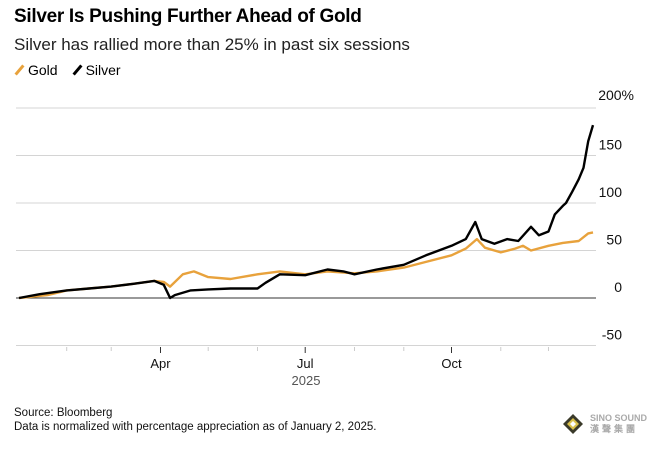 Image resolution: width=662 pixels, height=449 pixels. Describe the element at coordinates (63, 413) in the screenshot. I see `source-note: Source: Bloomberg` at that location.